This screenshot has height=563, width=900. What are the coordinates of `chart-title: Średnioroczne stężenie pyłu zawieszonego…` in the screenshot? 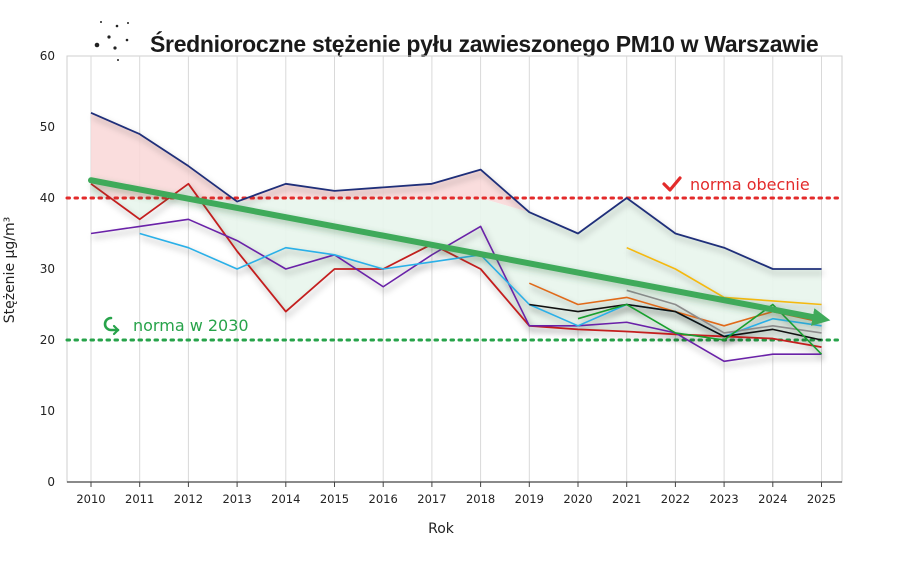 It's located at (484, 43).